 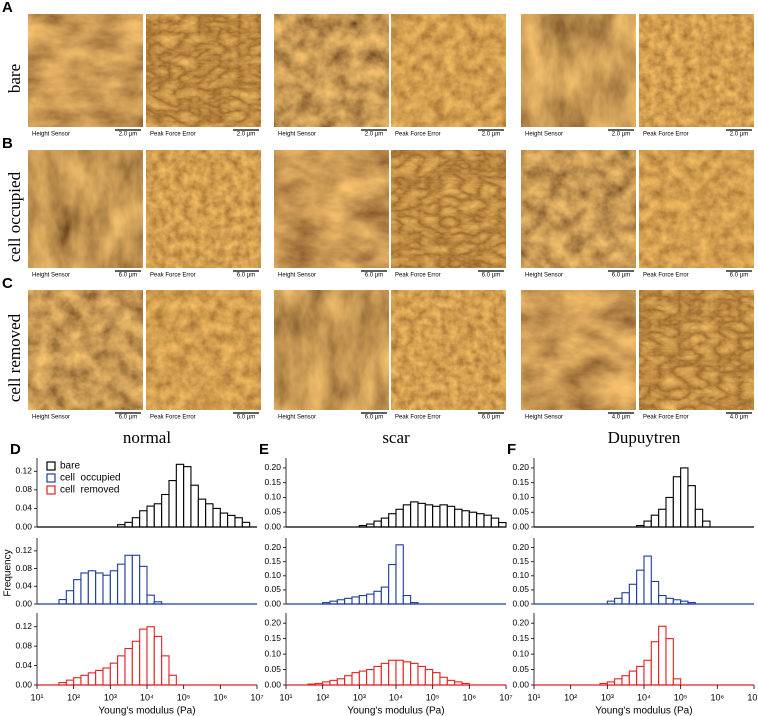 What do you see at coordinates (570, 697) in the screenshot?
I see `x-tick-label: 10²` at bounding box center [570, 697].